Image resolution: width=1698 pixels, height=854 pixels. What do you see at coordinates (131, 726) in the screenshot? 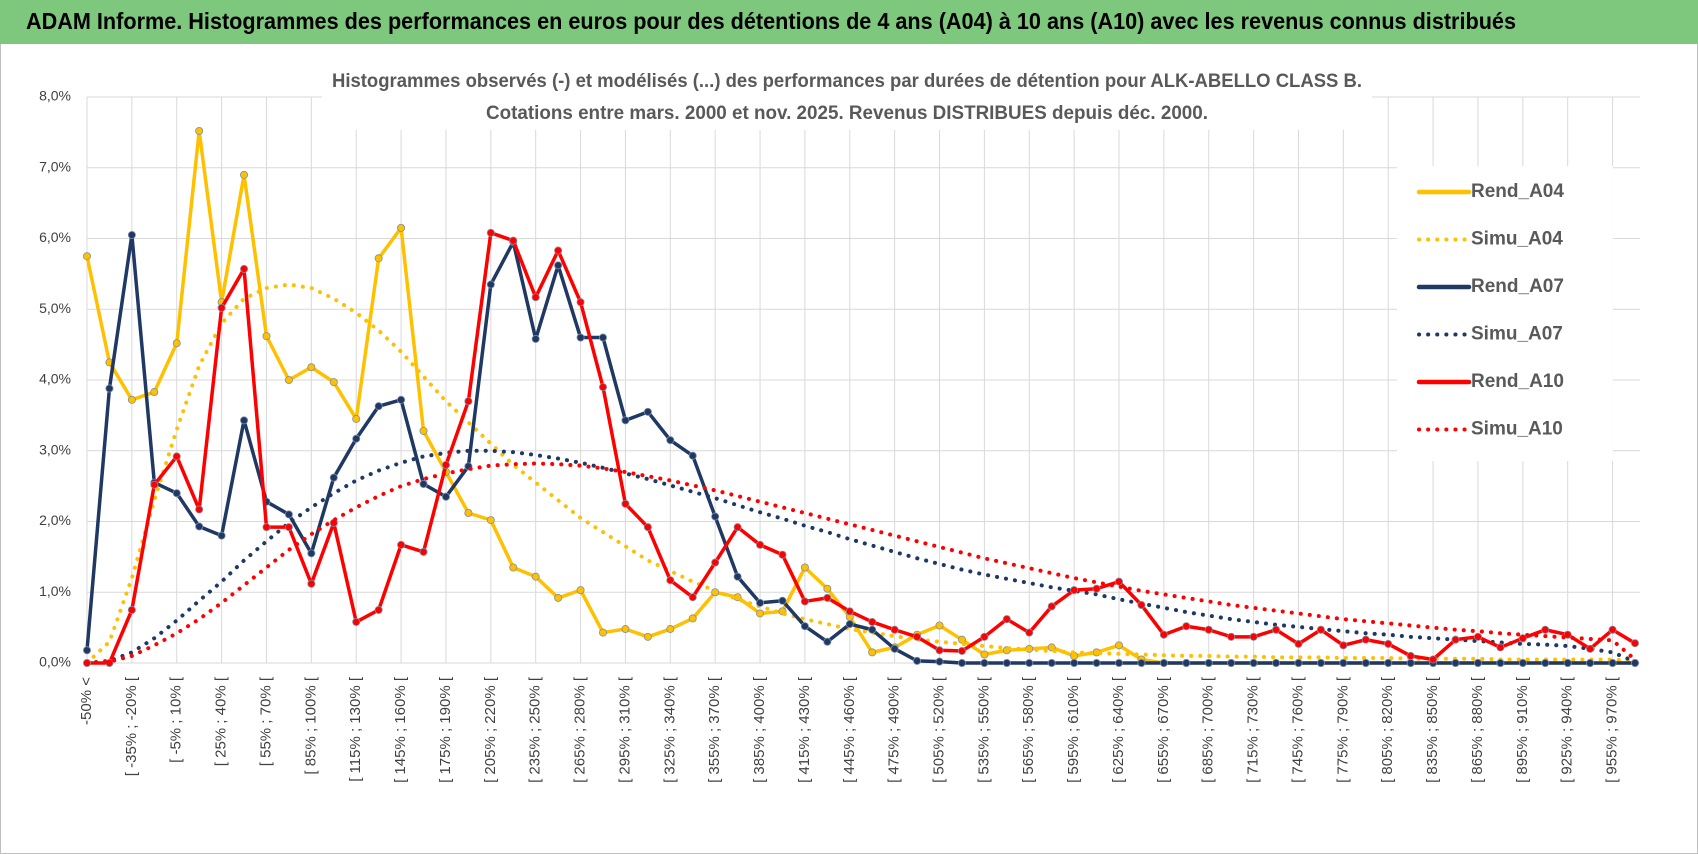
I see `x-tick-label: [ -35% ; -20% [` at bounding box center [131, 726].